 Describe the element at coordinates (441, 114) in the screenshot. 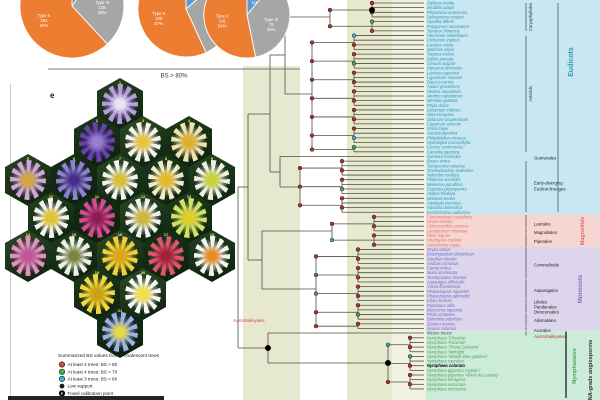

I see `species-tip-label: Olea europaea` at that location.